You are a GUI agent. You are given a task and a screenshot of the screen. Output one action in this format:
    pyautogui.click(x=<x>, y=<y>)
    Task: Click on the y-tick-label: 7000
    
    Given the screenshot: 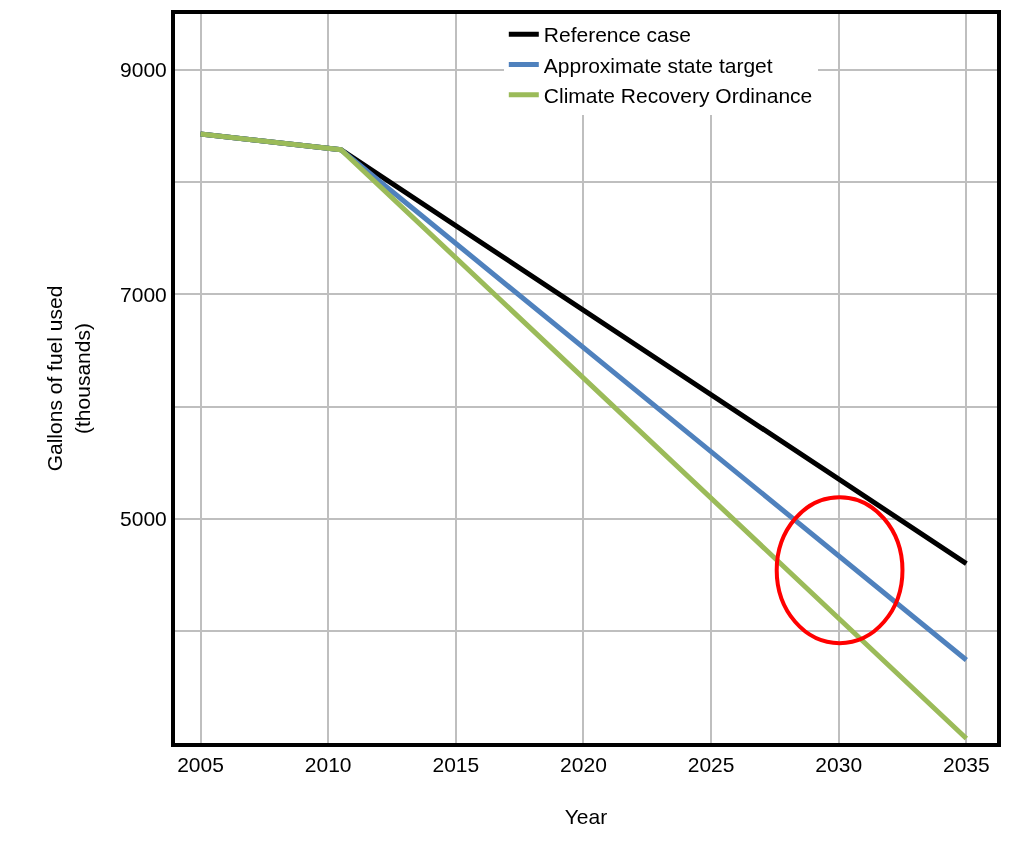 What is the action you would take?
    pyautogui.click(x=143, y=294)
    